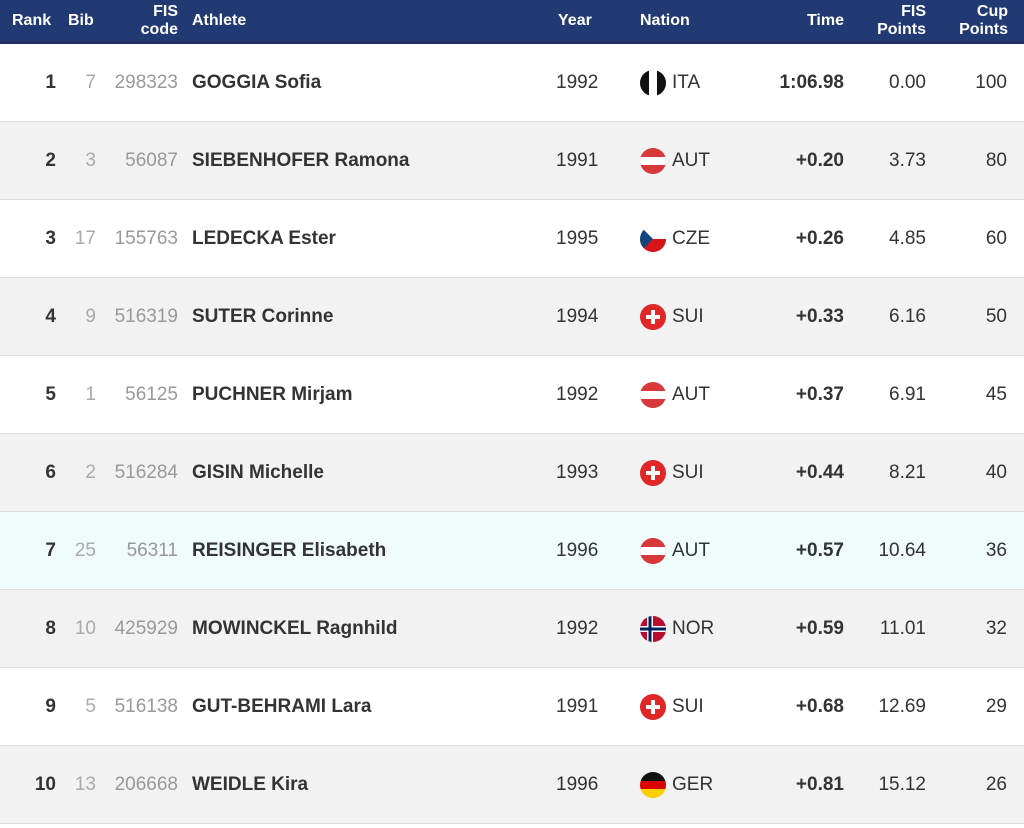 The width and height of the screenshot is (1024, 828). Describe the element at coordinates (575, 20) in the screenshot. I see `column-header-year: Year` at that location.